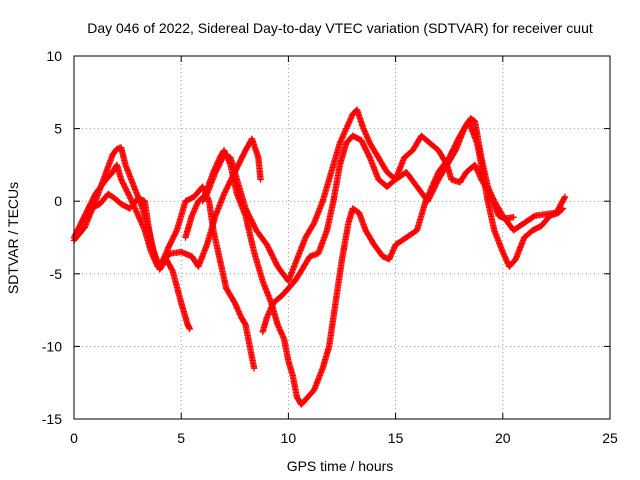 Image resolution: width=640 pixels, height=480 pixels. What do you see at coordinates (58, 201) in the screenshot?
I see `y-tick-label: 0` at bounding box center [58, 201].